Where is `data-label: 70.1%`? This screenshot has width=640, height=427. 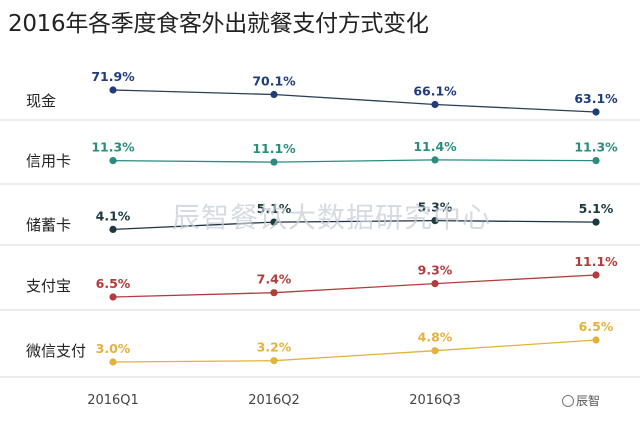
data-label: 70.1% is located at coordinates (274, 81).